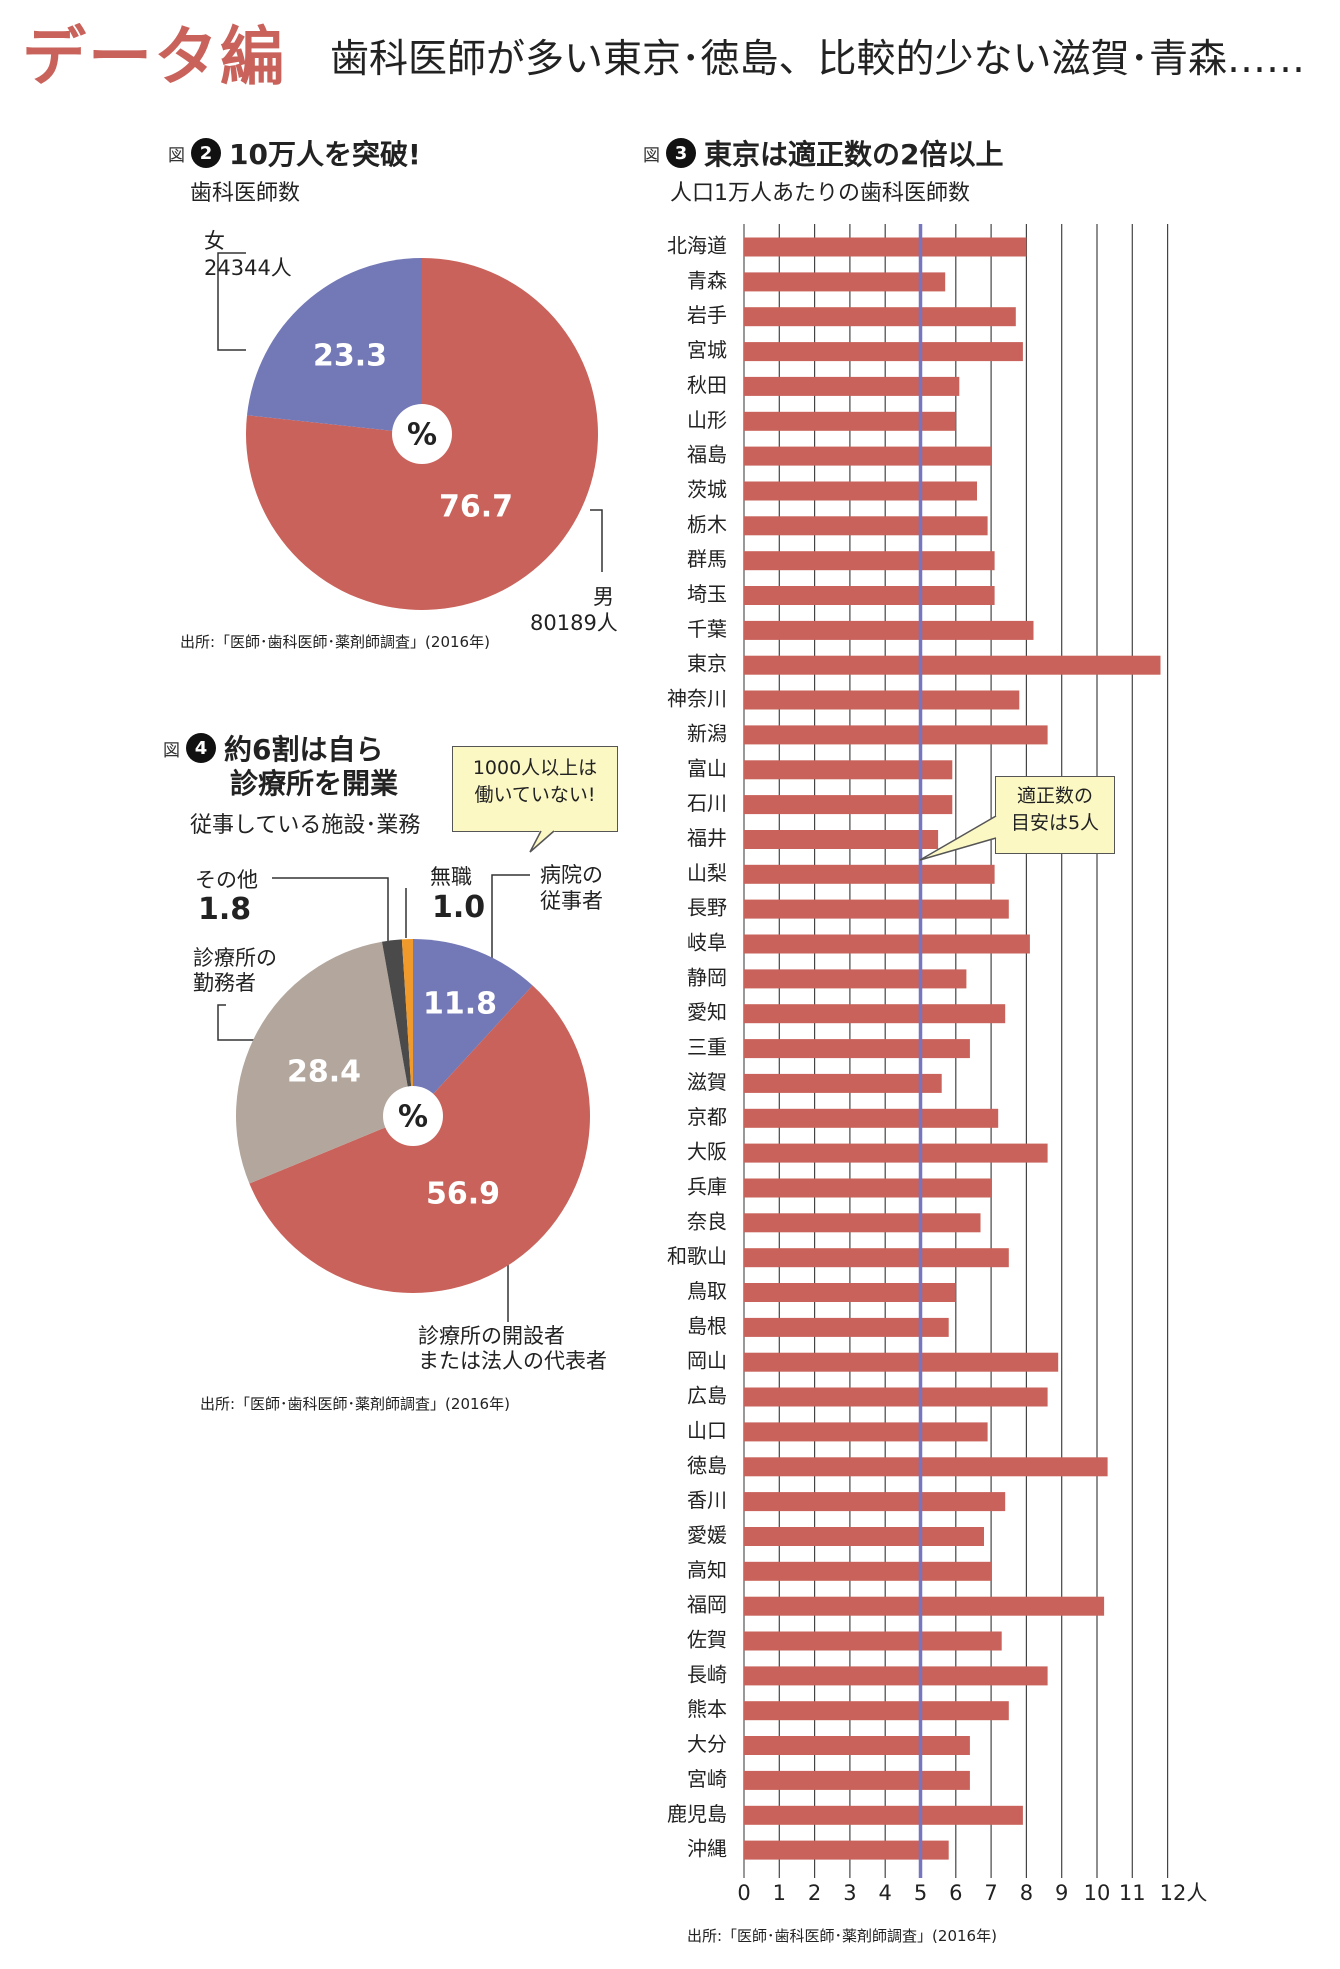 This screenshot has height=1969, width=1340. I want to click on fig4-clinic-employee-label1: 診療所の, so click(235, 958).